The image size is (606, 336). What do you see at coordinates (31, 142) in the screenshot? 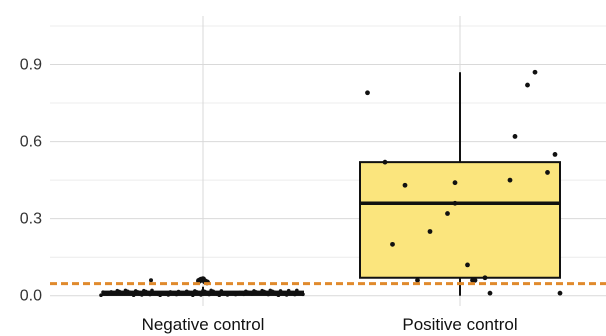
I see `y-tick-label: 0.6` at bounding box center [31, 142].